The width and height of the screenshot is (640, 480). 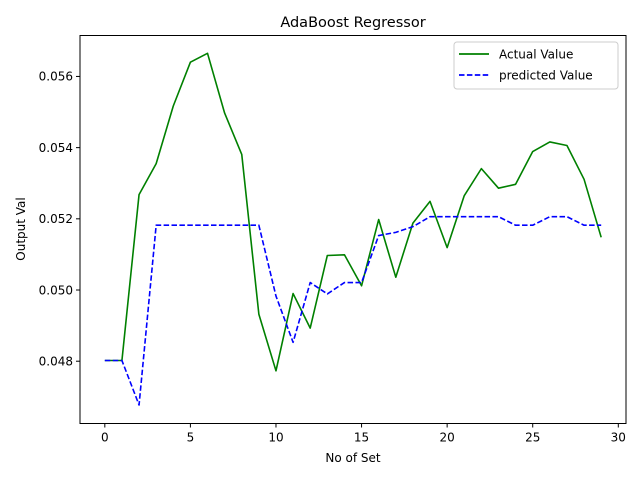 I want to click on legend-label-predicted-value: predicted Value, so click(x=546, y=76).